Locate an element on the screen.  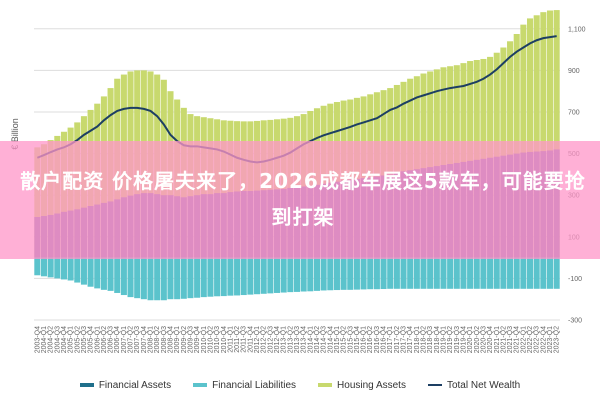
x-tick-label: 2015-Q2 is located at coordinates (344, 339).